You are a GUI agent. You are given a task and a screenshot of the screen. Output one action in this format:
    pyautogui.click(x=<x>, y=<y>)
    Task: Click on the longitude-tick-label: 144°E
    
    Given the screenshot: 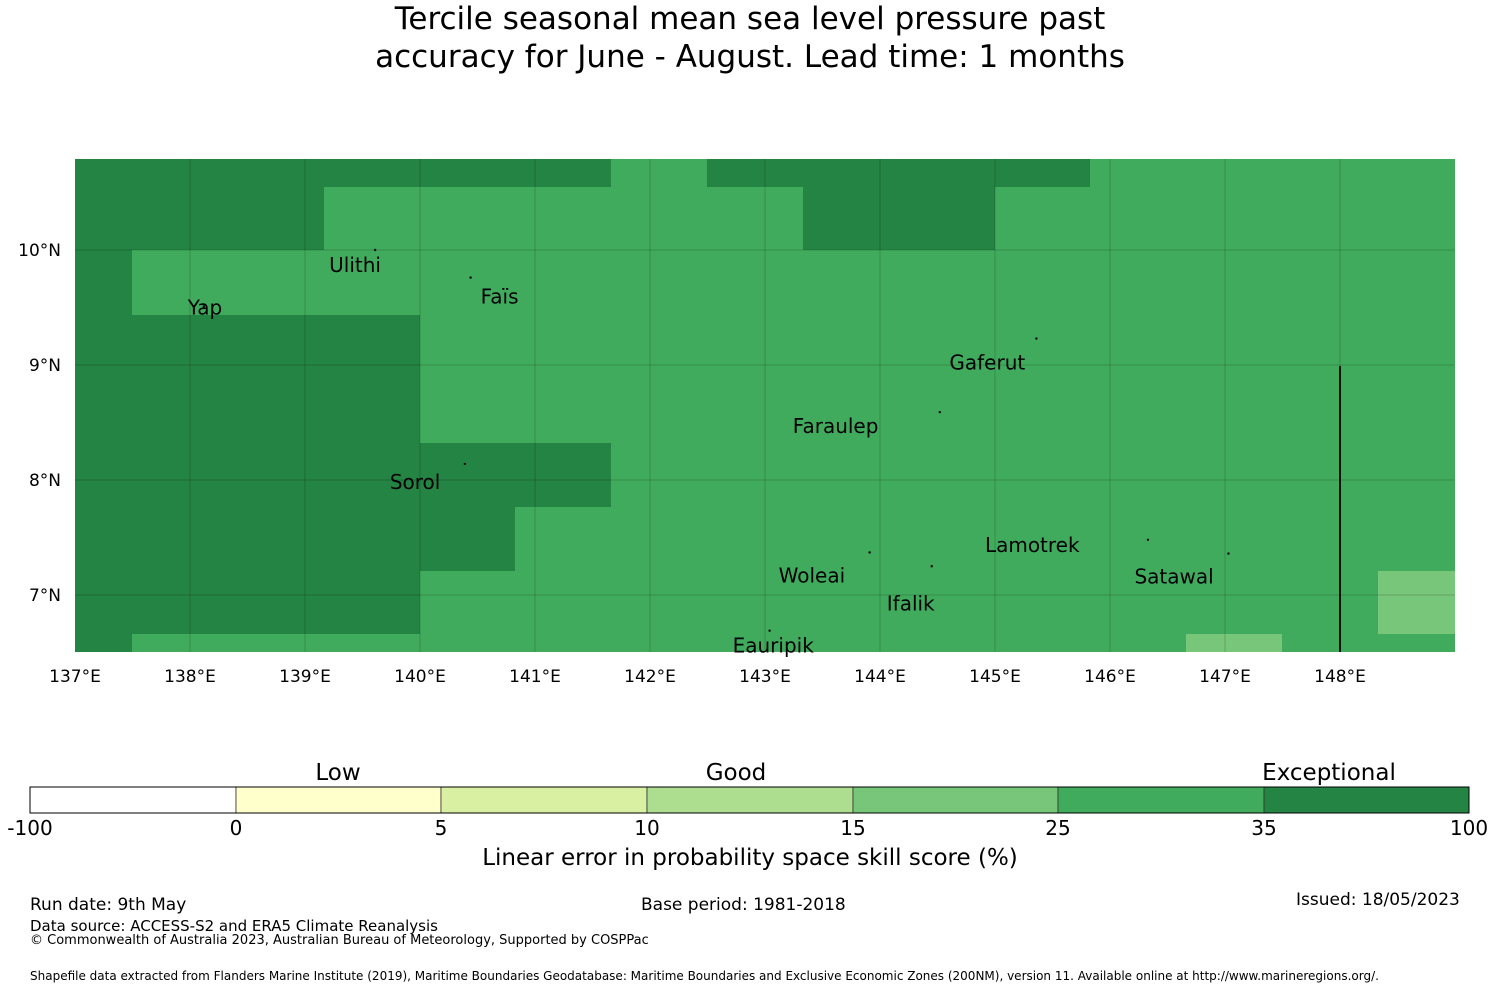 What is the action you would take?
    pyautogui.click(x=880, y=677)
    